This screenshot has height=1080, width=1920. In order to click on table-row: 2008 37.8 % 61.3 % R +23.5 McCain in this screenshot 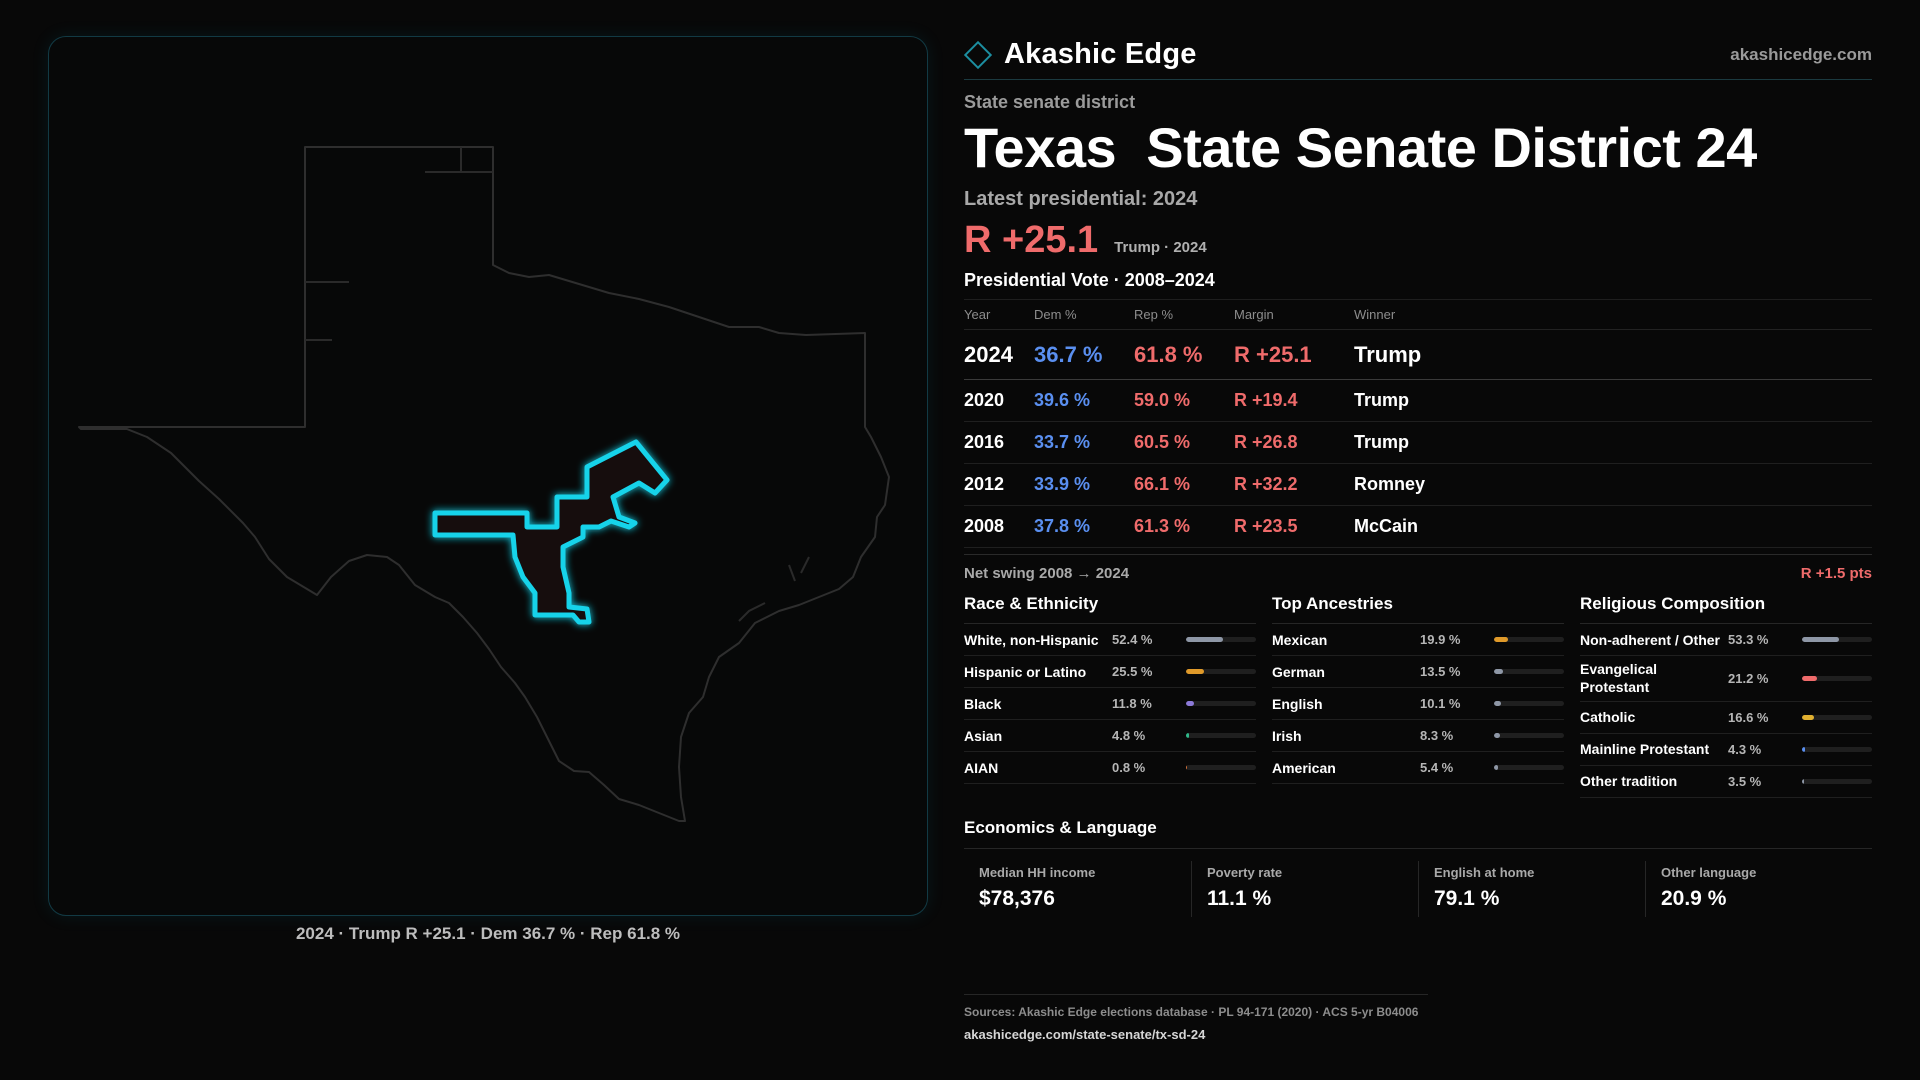, I will do `click(1418, 527)`.